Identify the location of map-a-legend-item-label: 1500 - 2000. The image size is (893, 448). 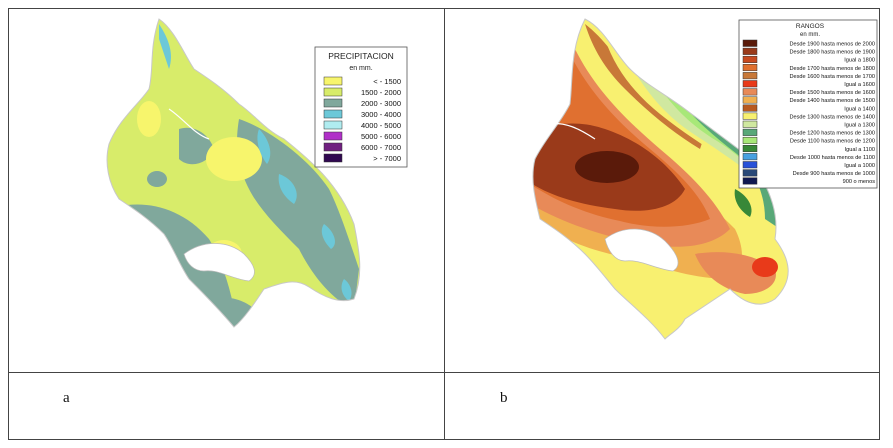
(381, 92).